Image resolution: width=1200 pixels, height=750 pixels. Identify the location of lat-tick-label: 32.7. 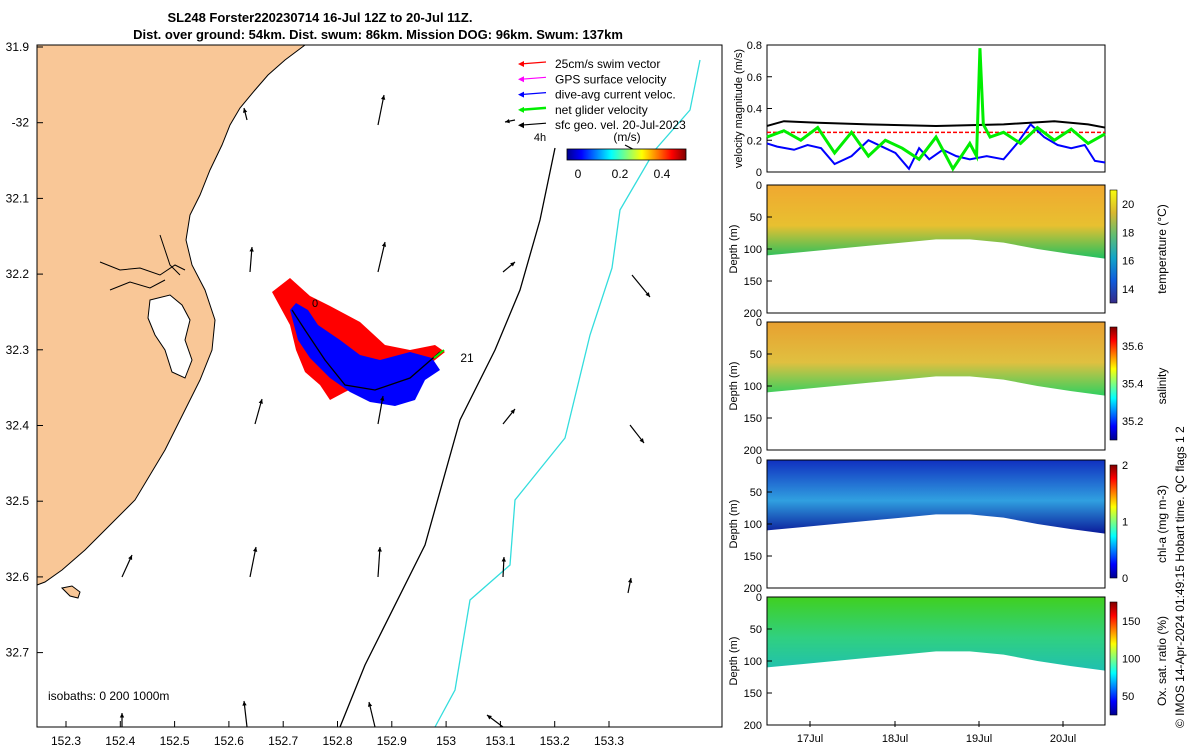
(18, 653).